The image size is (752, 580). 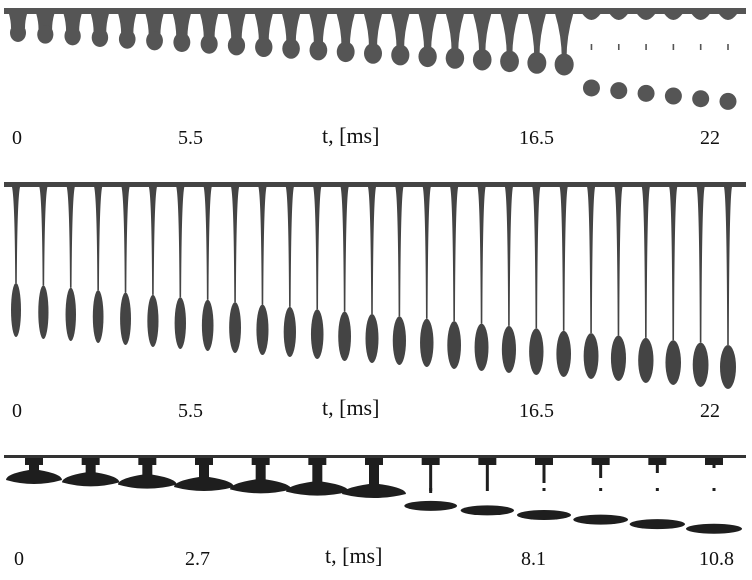 What do you see at coordinates (17, 138) in the screenshot?
I see `p1-time-label-0: 0` at bounding box center [17, 138].